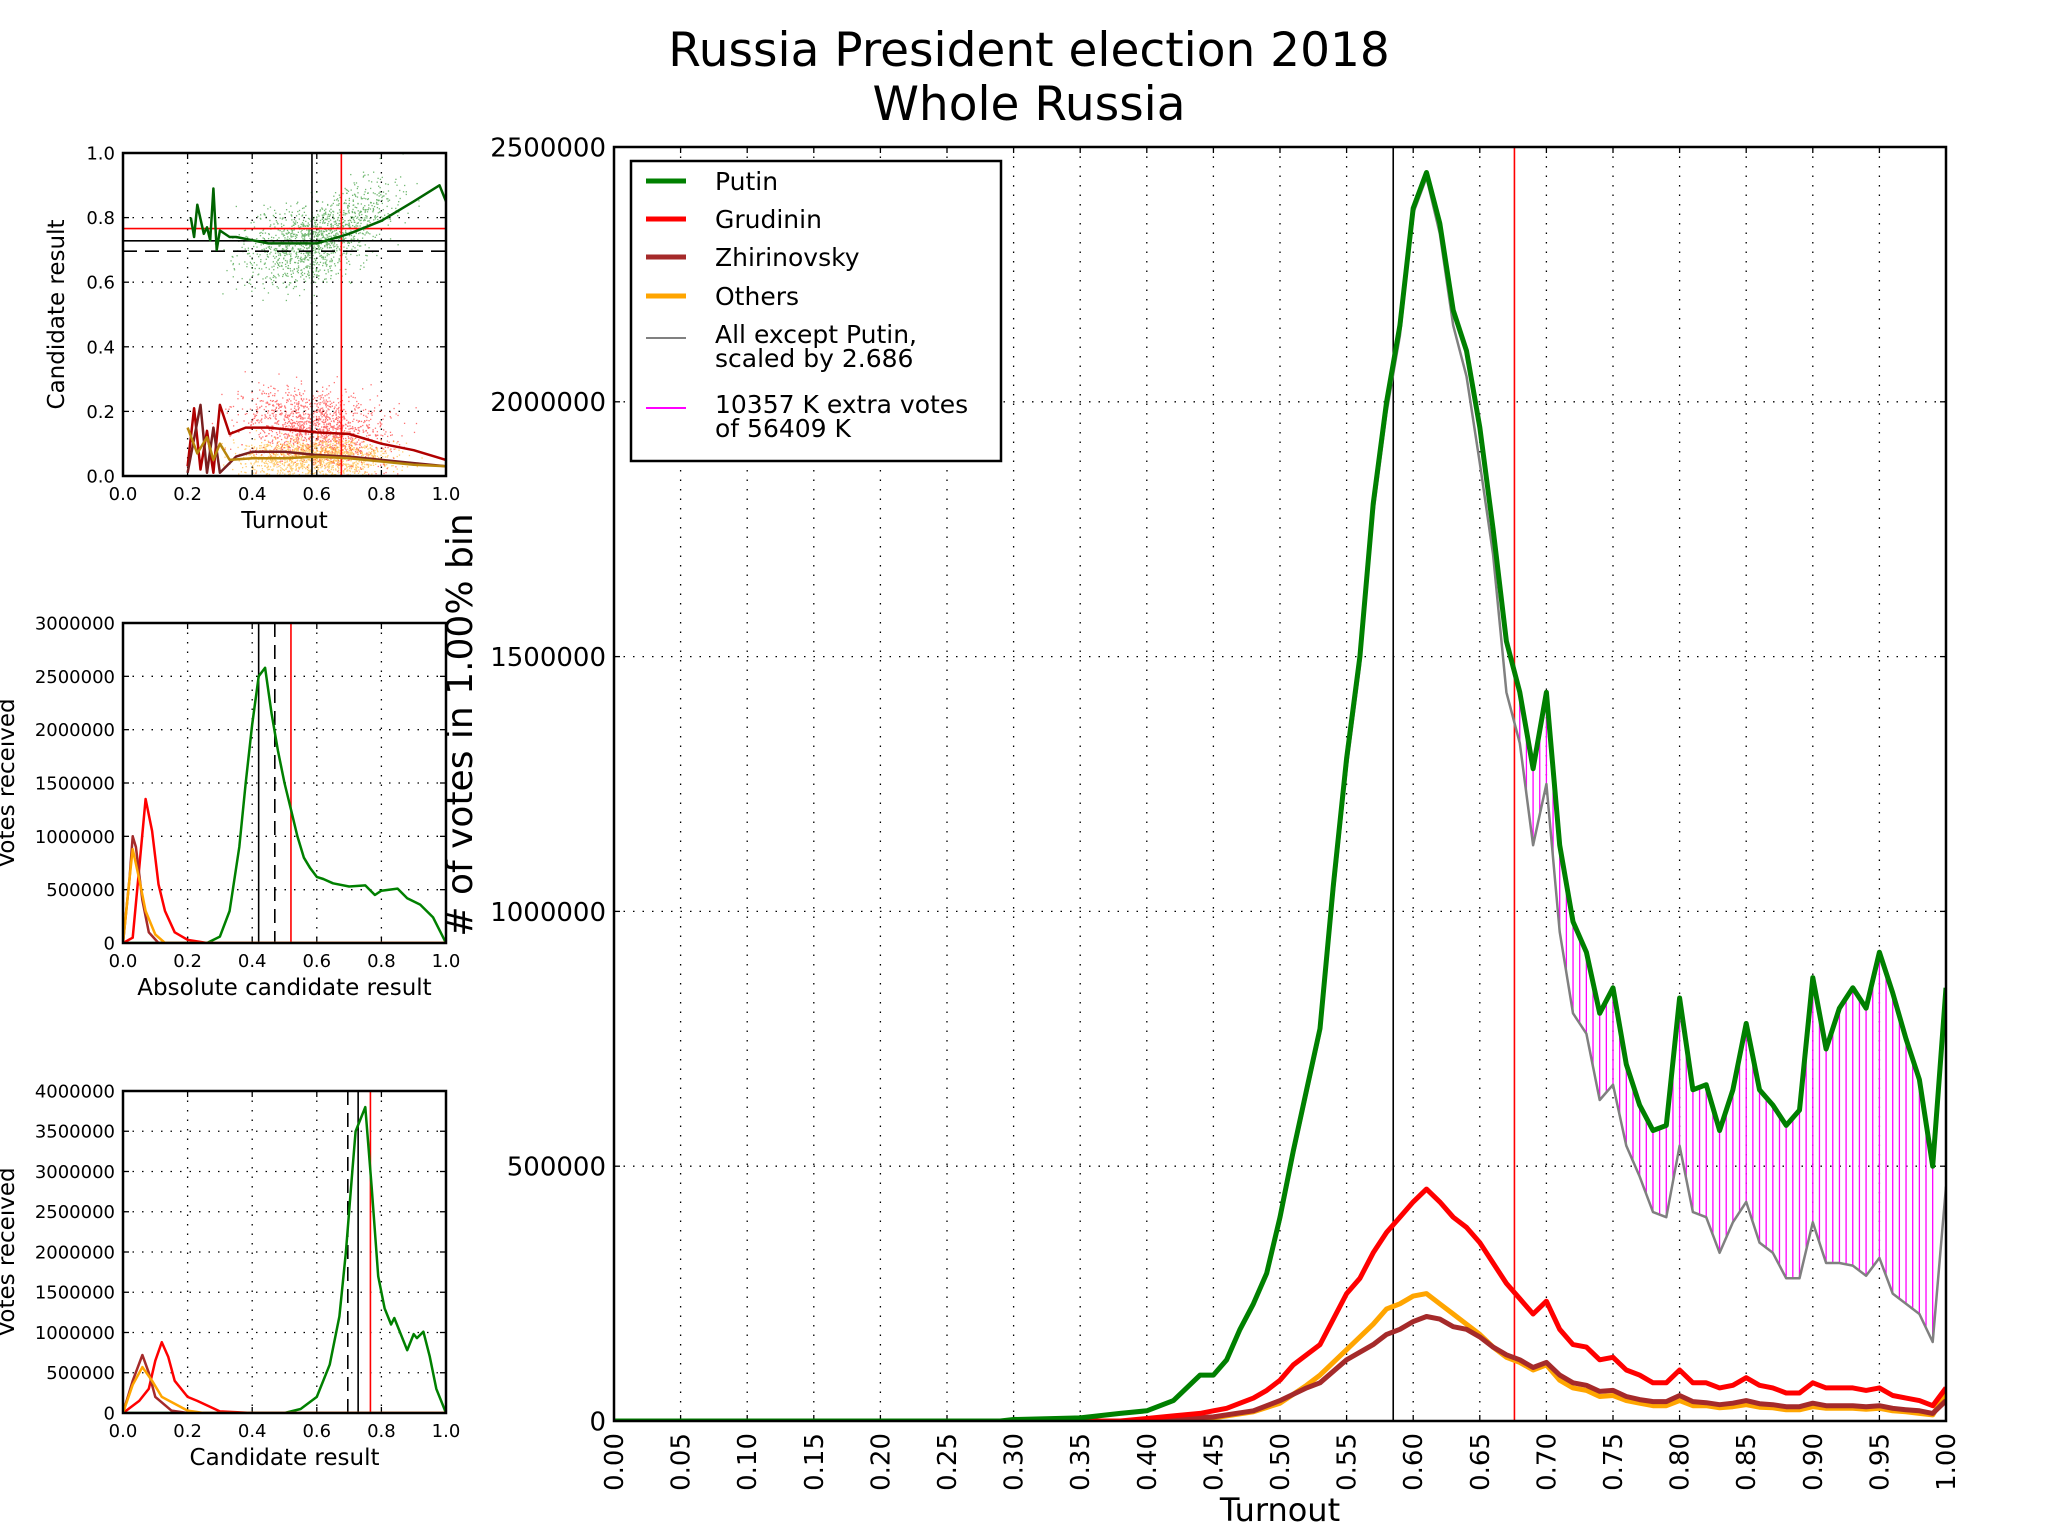  I want to click on x-tick-label: 1.0, so click(446, 494).